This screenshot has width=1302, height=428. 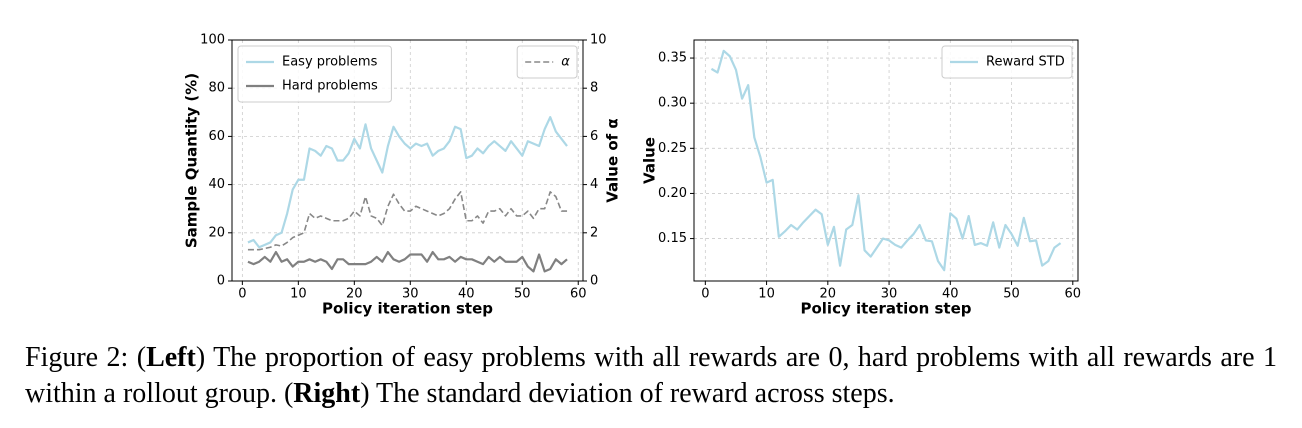 What do you see at coordinates (613, 160) in the screenshot?
I see `y2-axis-label: Value of α` at bounding box center [613, 160].